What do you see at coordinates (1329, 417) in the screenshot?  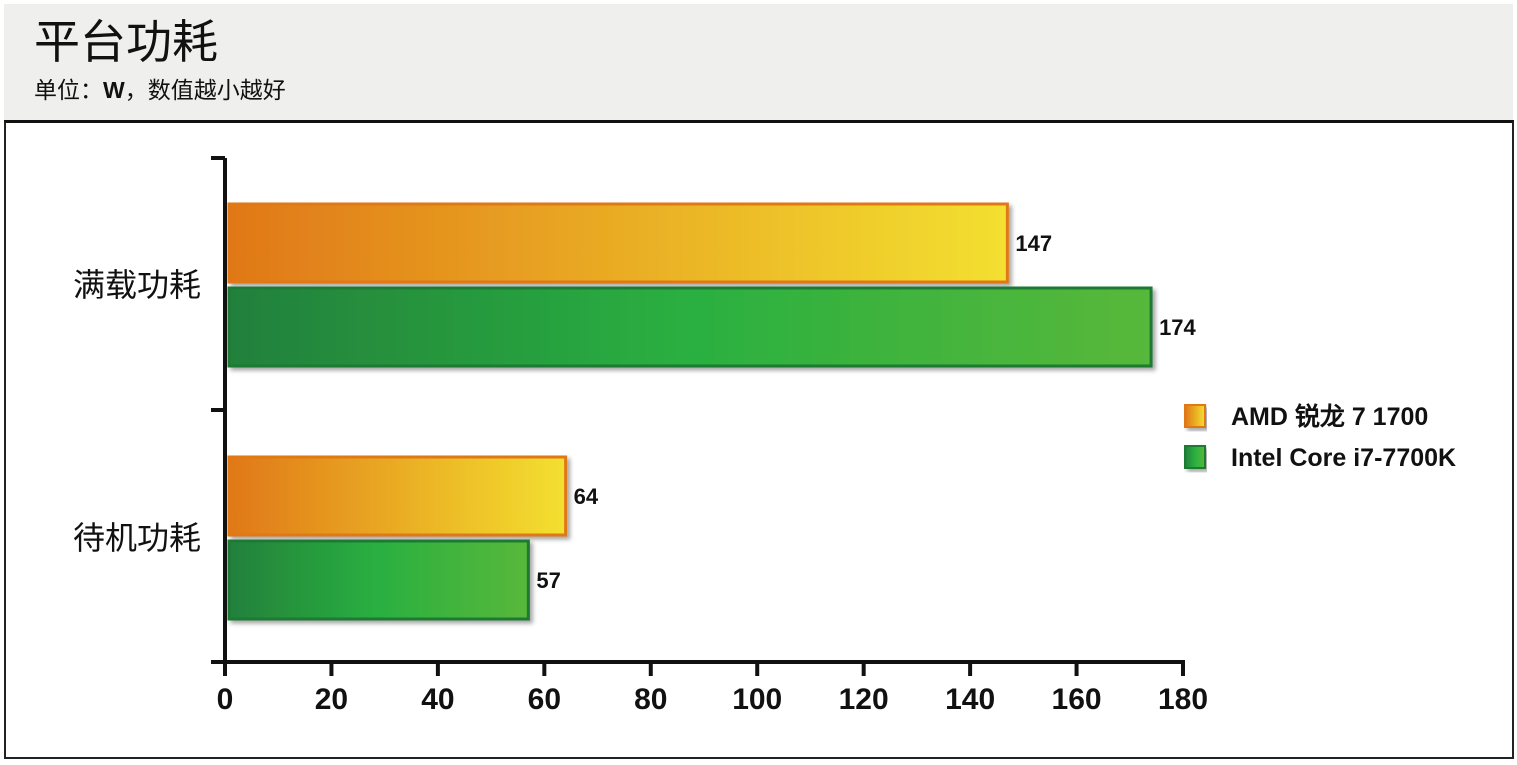 I see `legend-label-0: AMD 锐龙 7 1700` at bounding box center [1329, 417].